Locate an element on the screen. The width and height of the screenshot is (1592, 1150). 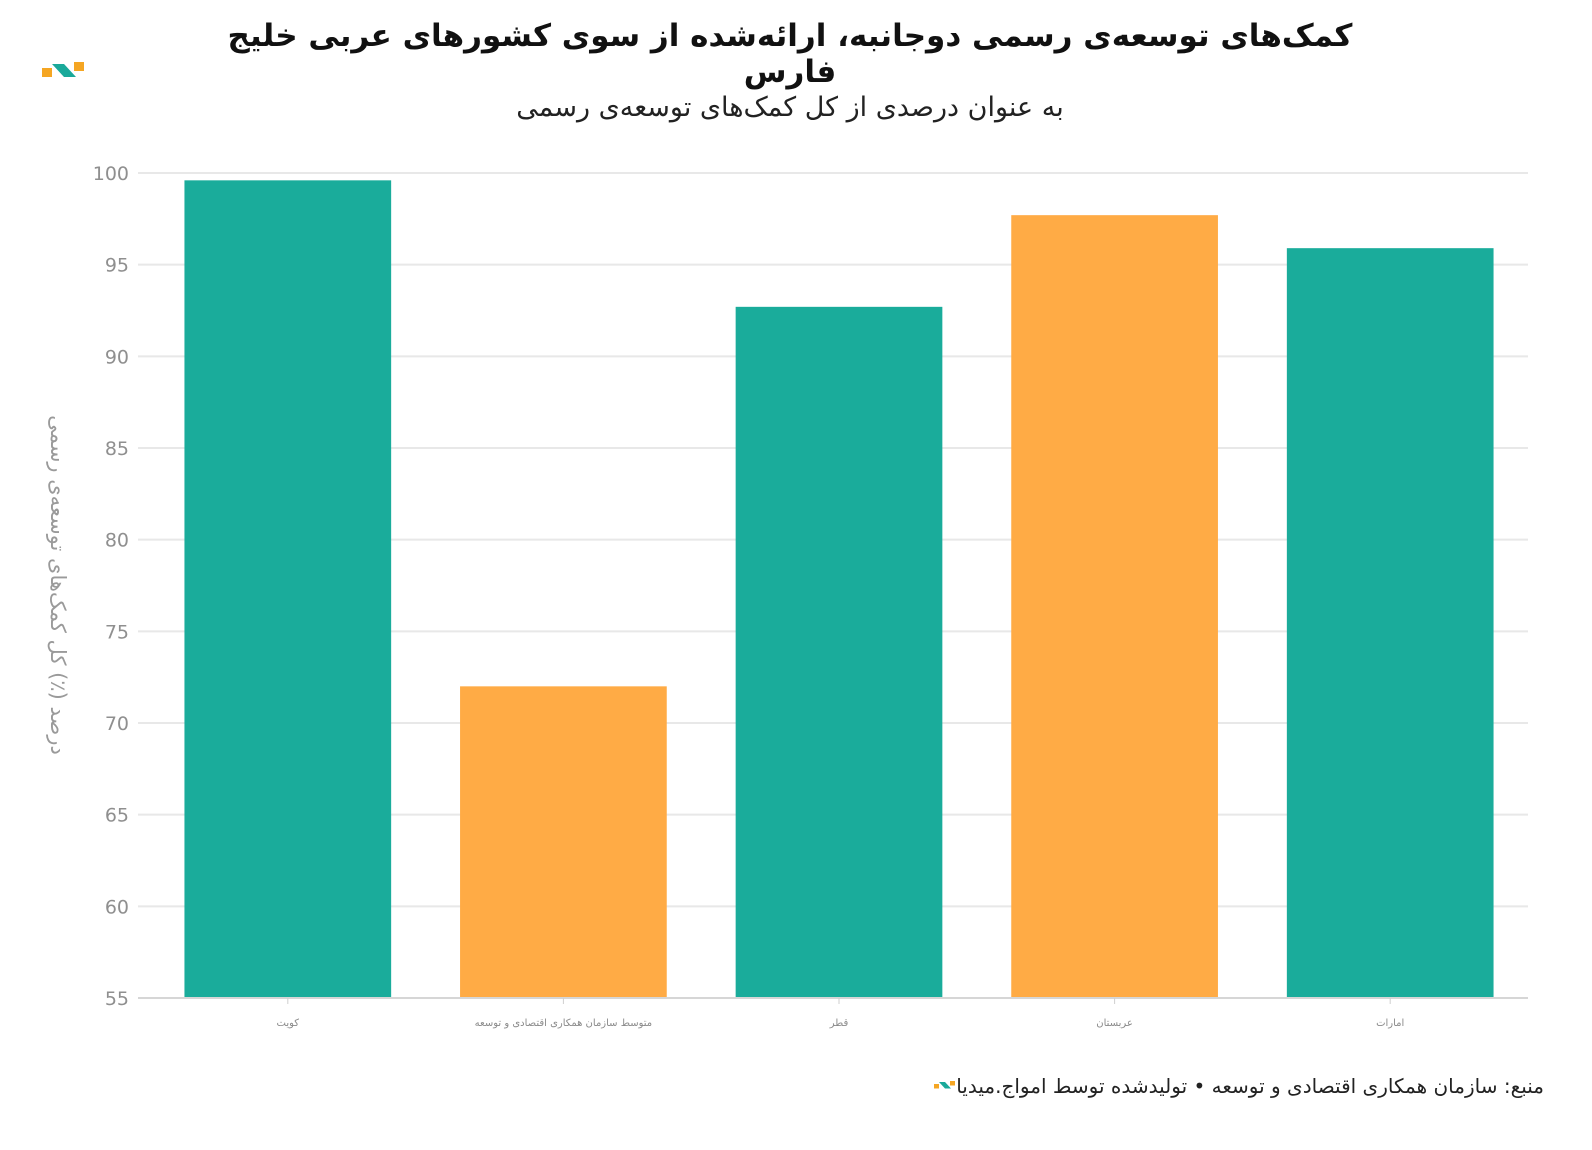
y-axis-ticks: 55 60 65 70 75 80 85 90 95 100 is located at coordinates (111, 586).